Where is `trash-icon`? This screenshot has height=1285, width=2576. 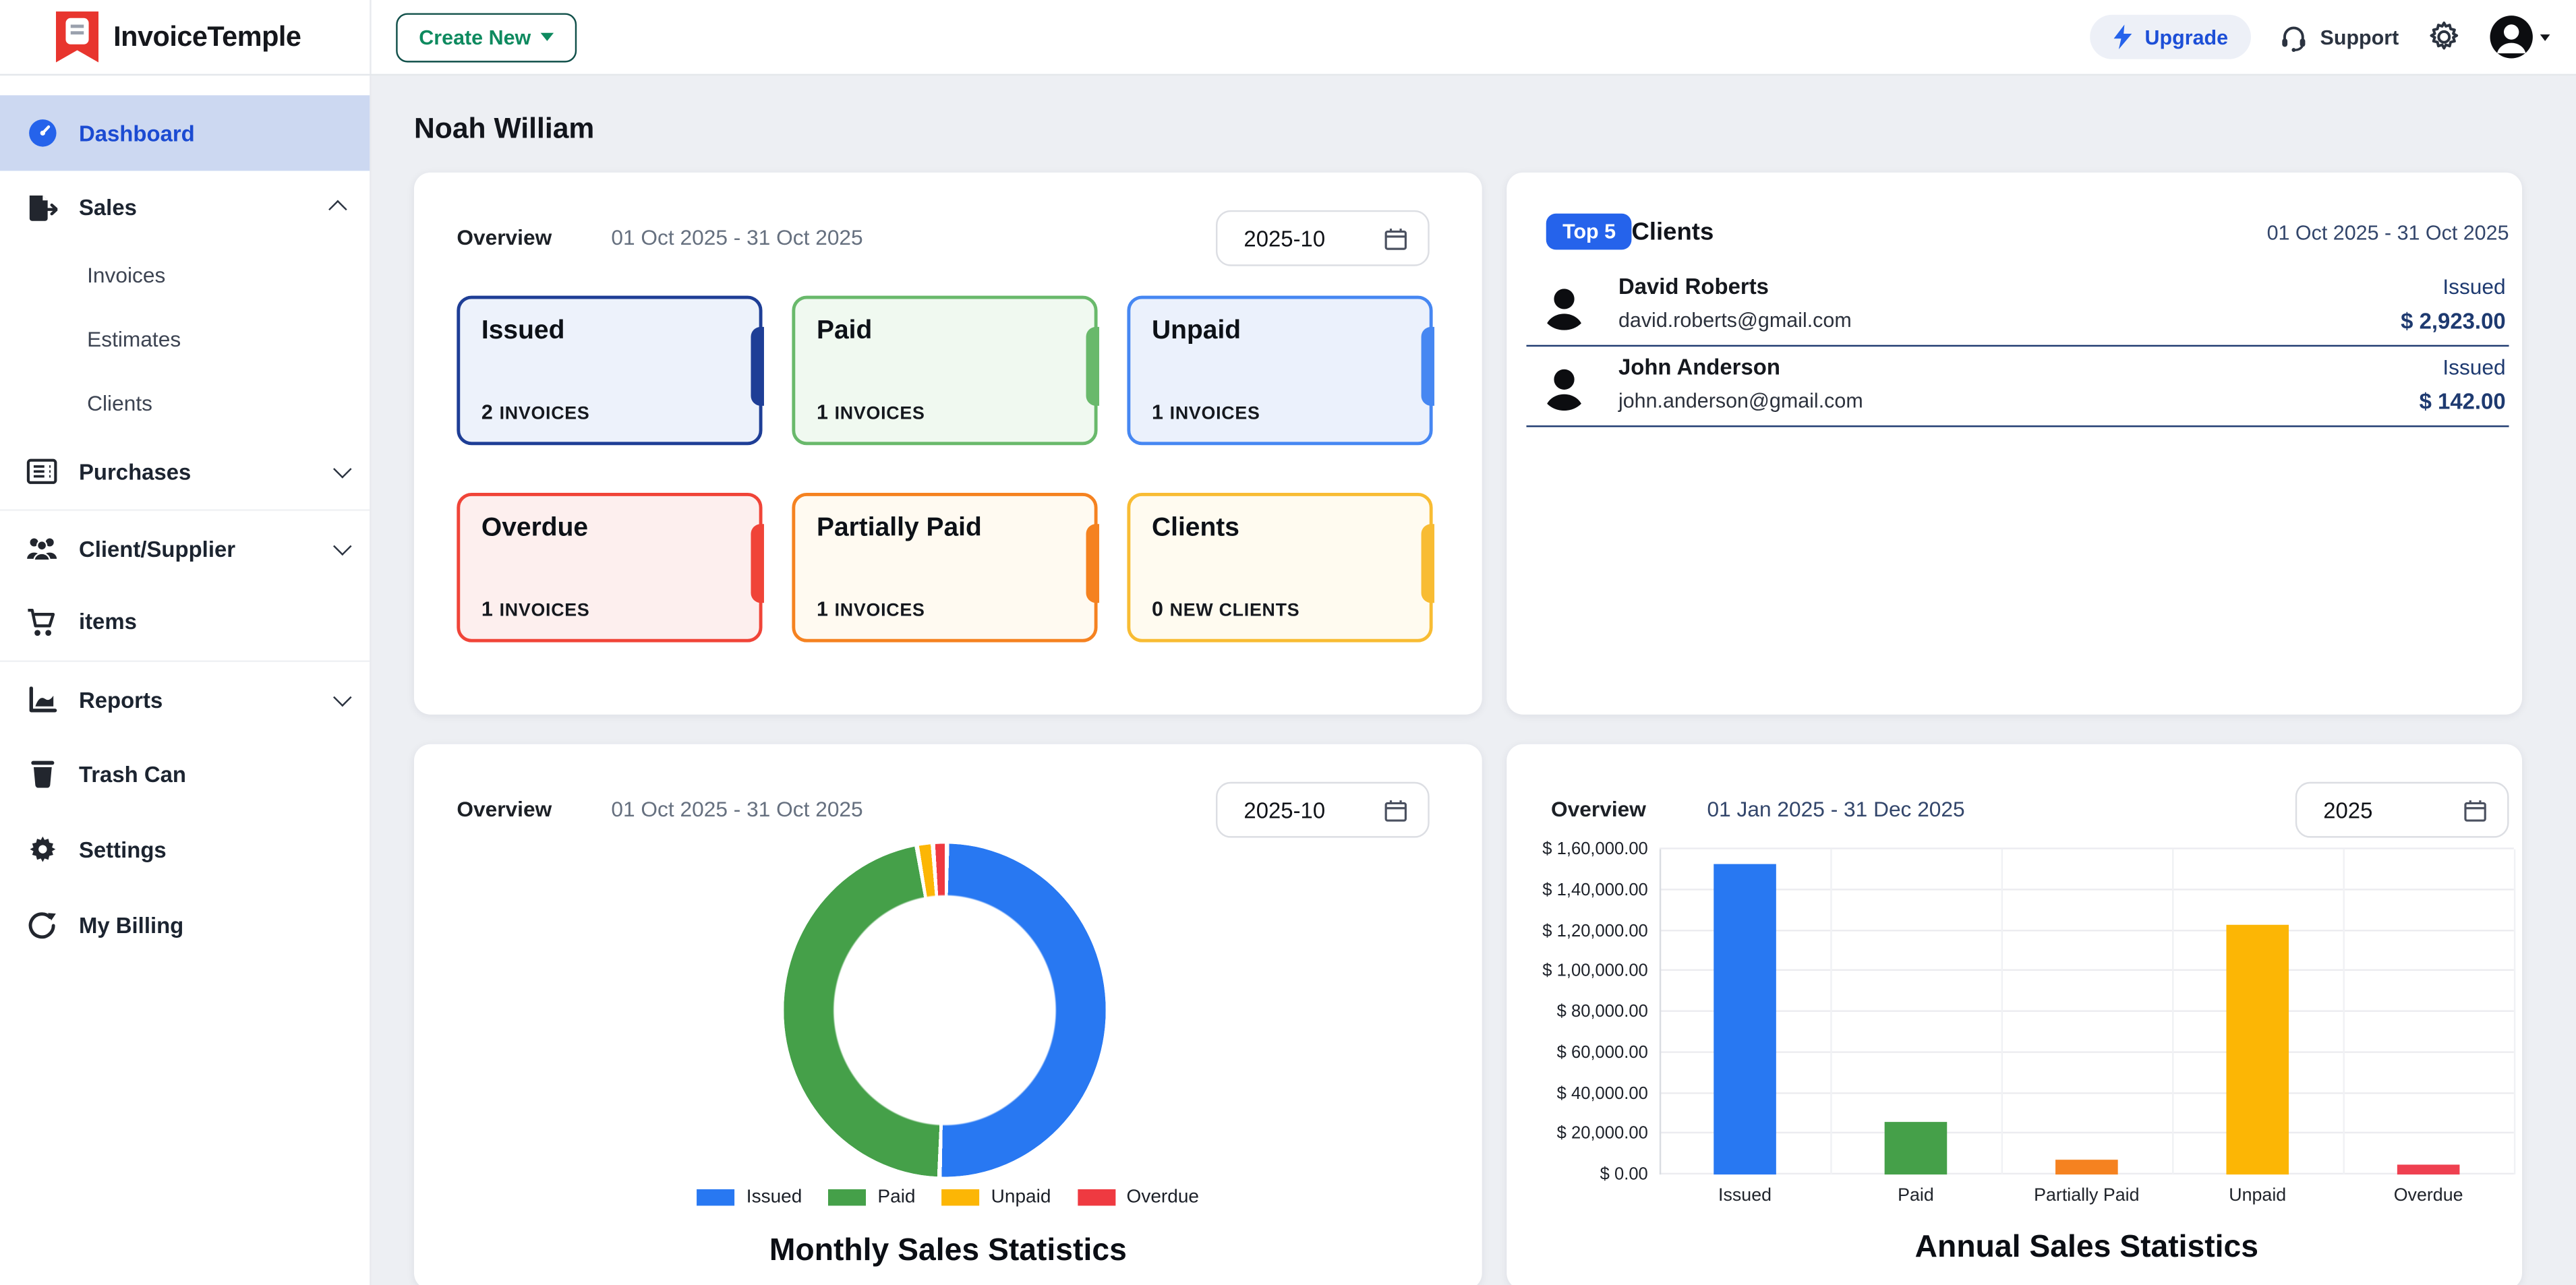
trash-icon is located at coordinates (41, 774).